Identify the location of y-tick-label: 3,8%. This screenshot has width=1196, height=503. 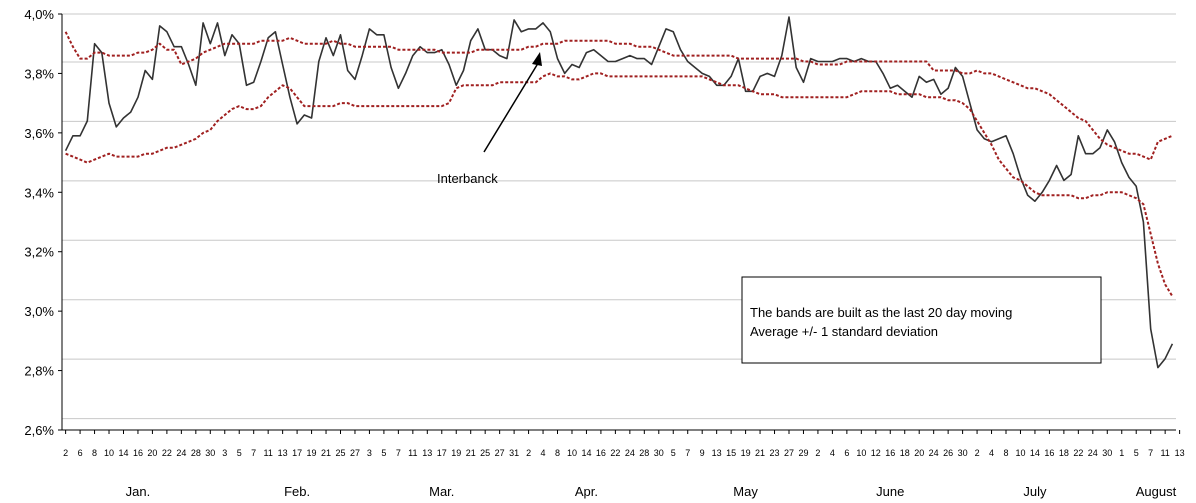
(39, 73).